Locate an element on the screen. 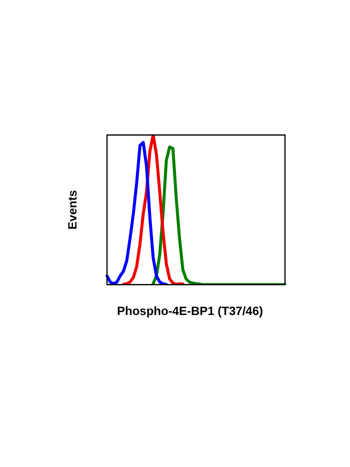 This screenshot has width=350, height=467. y-axis-title: Events is located at coordinates (72, 210).